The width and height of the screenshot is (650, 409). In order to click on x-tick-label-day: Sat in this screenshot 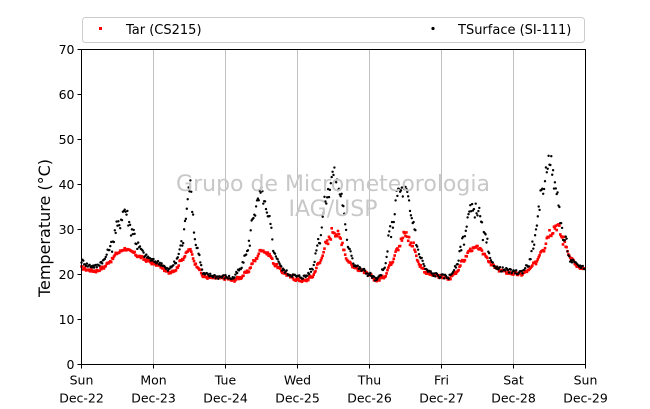, I will do `click(513, 380)`.